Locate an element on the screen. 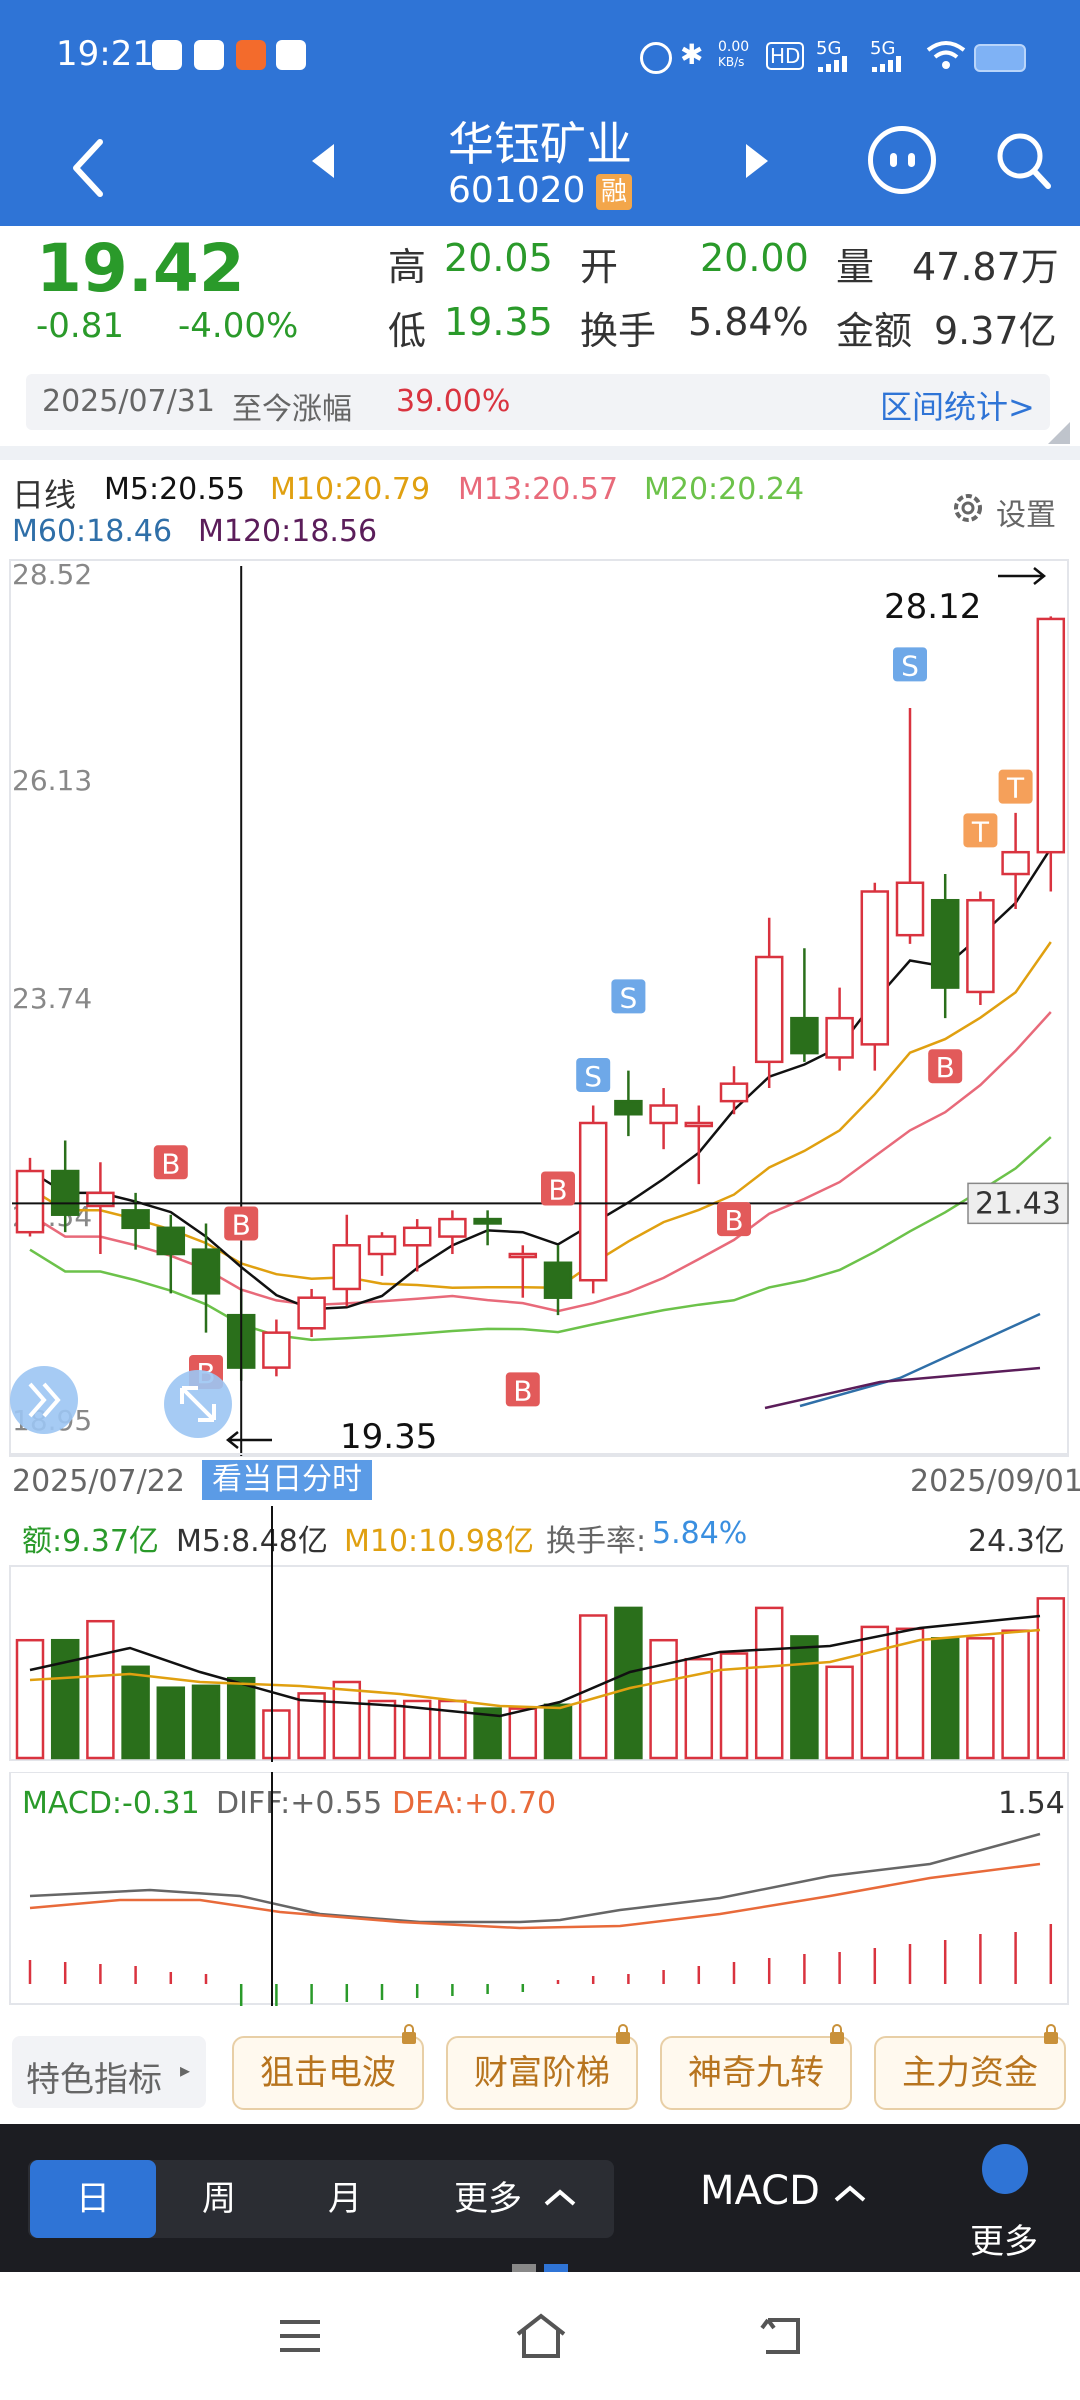 The height and width of the screenshot is (2400, 1080). macd-panel: MACD:-0.31 DIFF:+0.55 DEA:+0.70 1.54 is located at coordinates (540, 1889).